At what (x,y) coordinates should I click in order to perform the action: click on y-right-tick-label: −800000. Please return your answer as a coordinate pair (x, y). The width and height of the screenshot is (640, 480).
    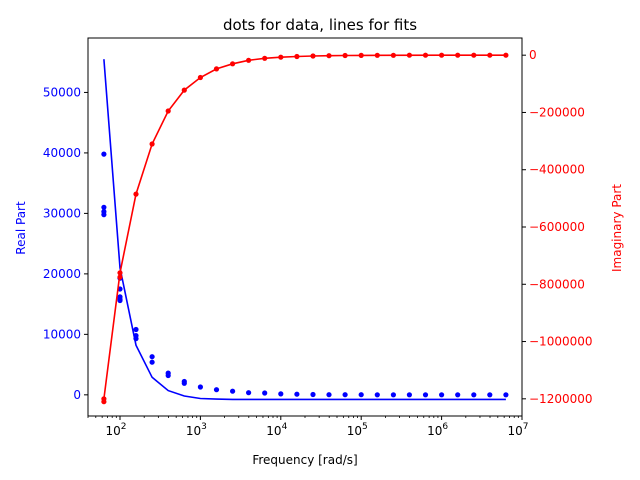
    Looking at the image, I should click on (557, 284).